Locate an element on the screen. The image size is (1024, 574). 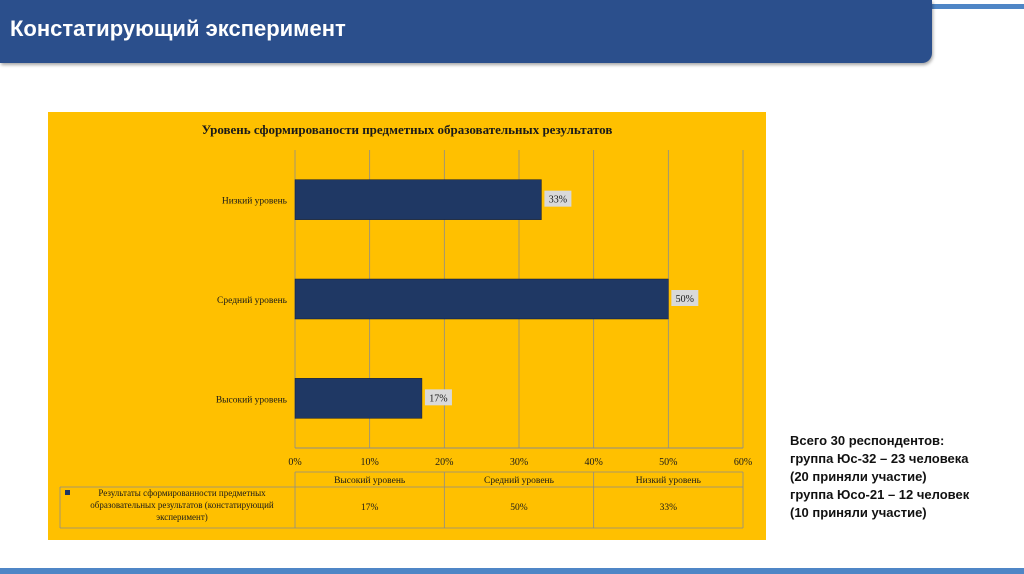
x-tick-label: 50% is located at coordinates (668, 462).